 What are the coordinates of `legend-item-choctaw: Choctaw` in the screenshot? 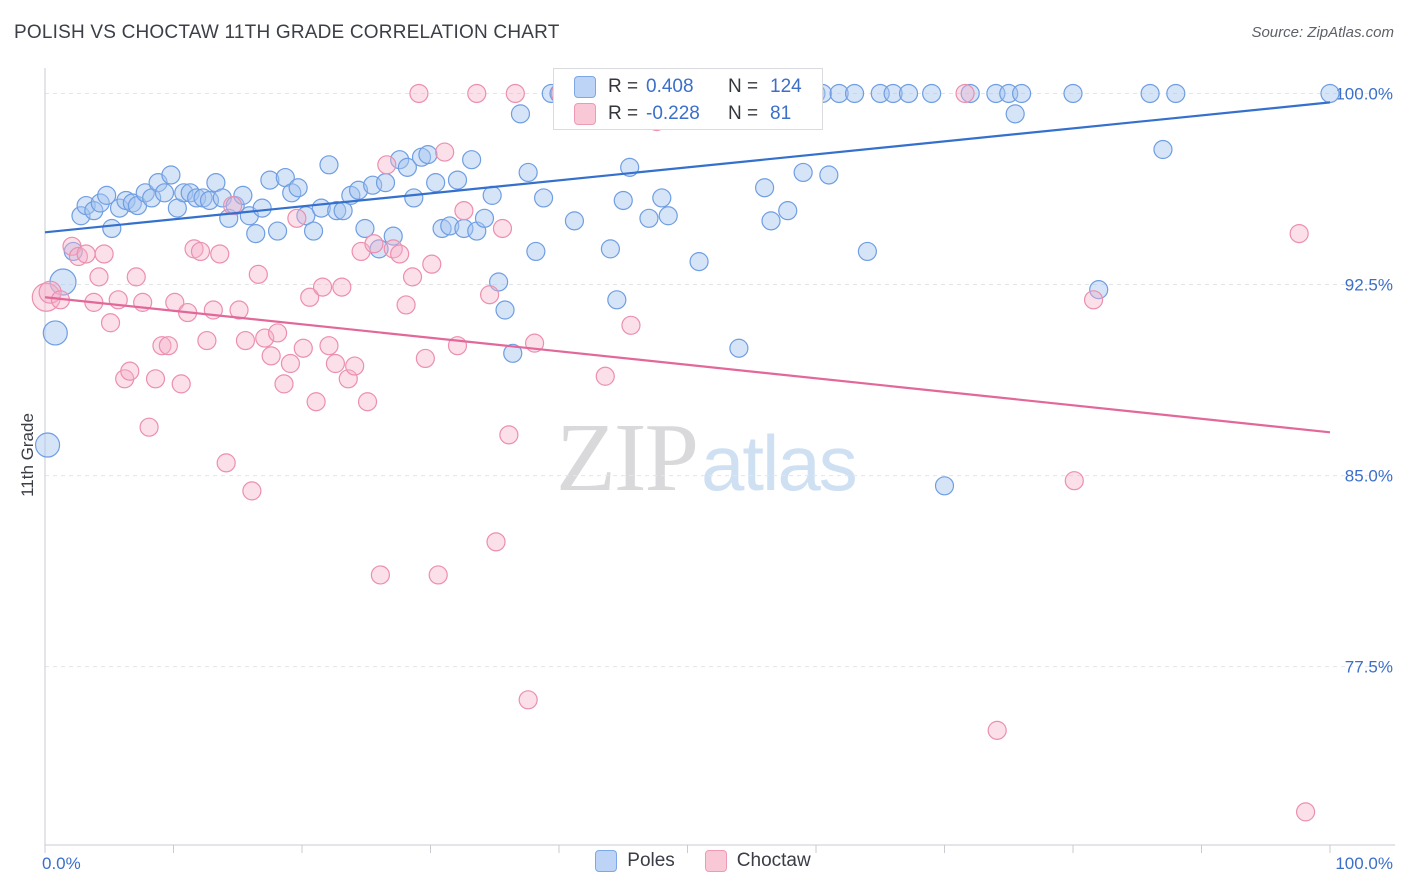 It's located at (757, 861).